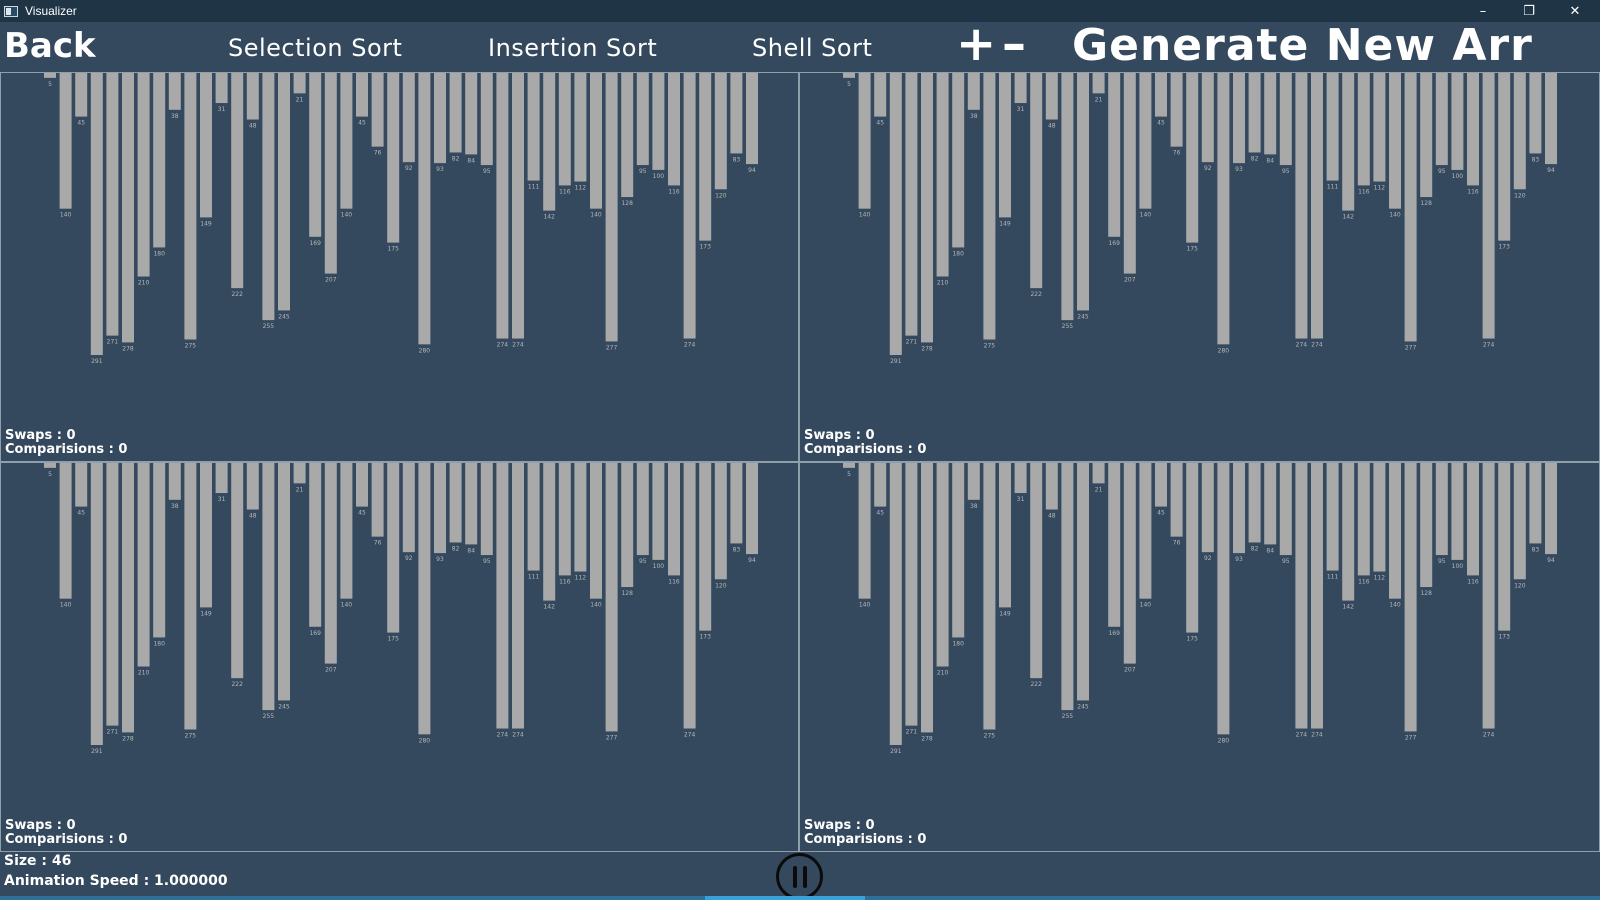 The height and width of the screenshot is (900, 1600). What do you see at coordinates (1114, 633) in the screenshot?
I see `bar-value-label: 169` at bounding box center [1114, 633].